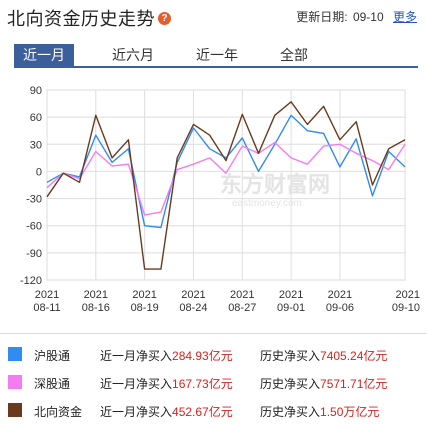  Describe the element at coordinates (31, 281) in the screenshot. I see `y-tick-label: -120` at that location.